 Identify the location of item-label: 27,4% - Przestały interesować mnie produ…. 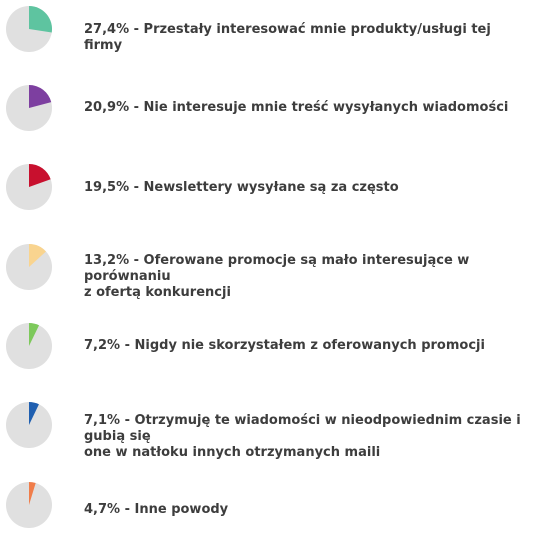
(287, 37).